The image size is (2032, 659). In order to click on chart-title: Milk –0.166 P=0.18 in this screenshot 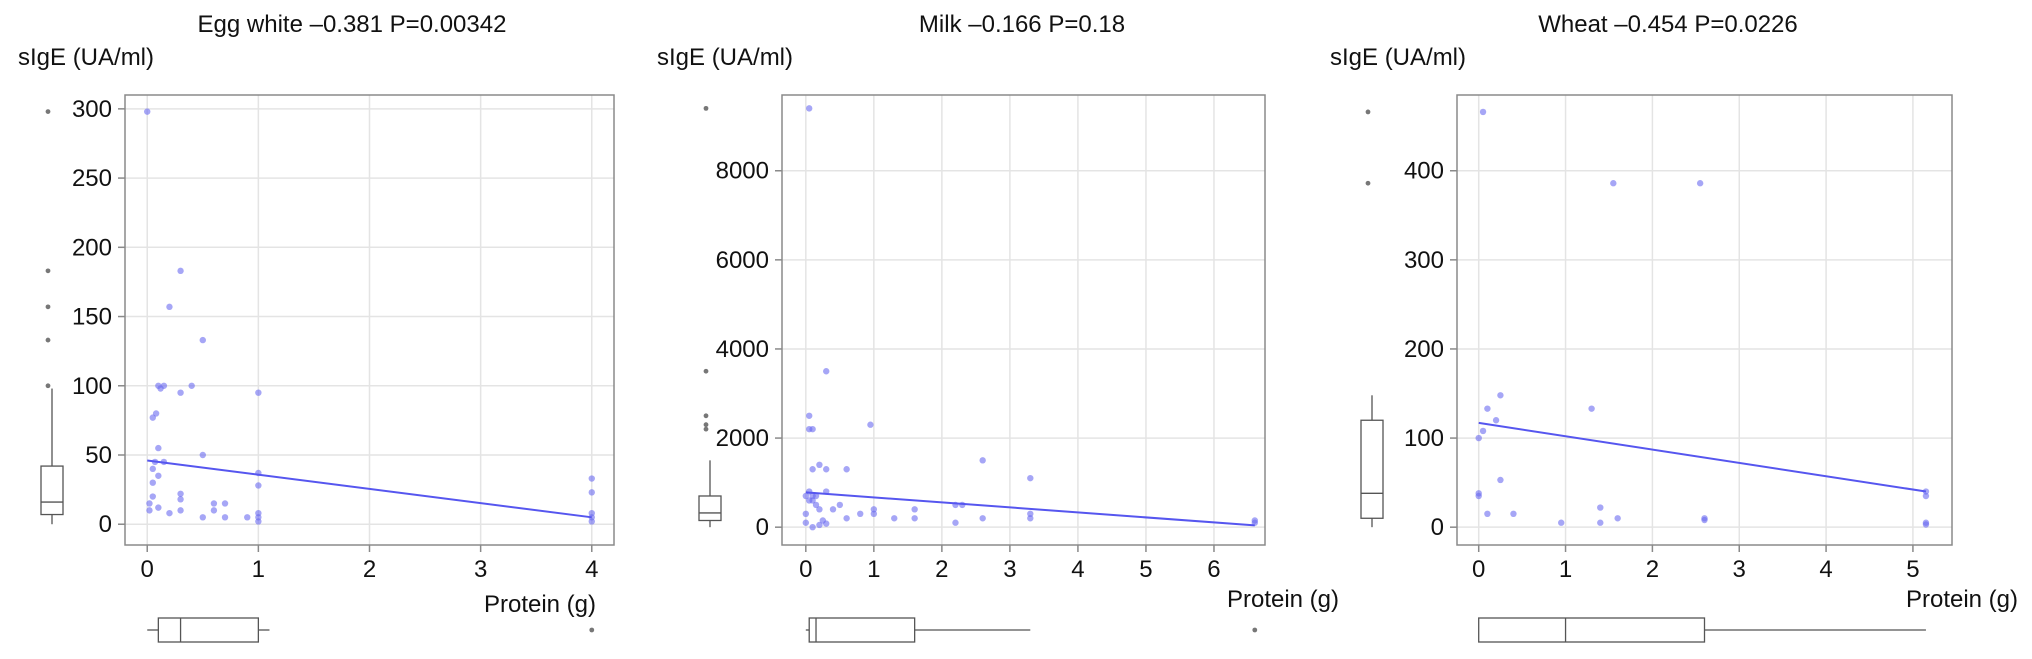, I will do `click(1022, 24)`.